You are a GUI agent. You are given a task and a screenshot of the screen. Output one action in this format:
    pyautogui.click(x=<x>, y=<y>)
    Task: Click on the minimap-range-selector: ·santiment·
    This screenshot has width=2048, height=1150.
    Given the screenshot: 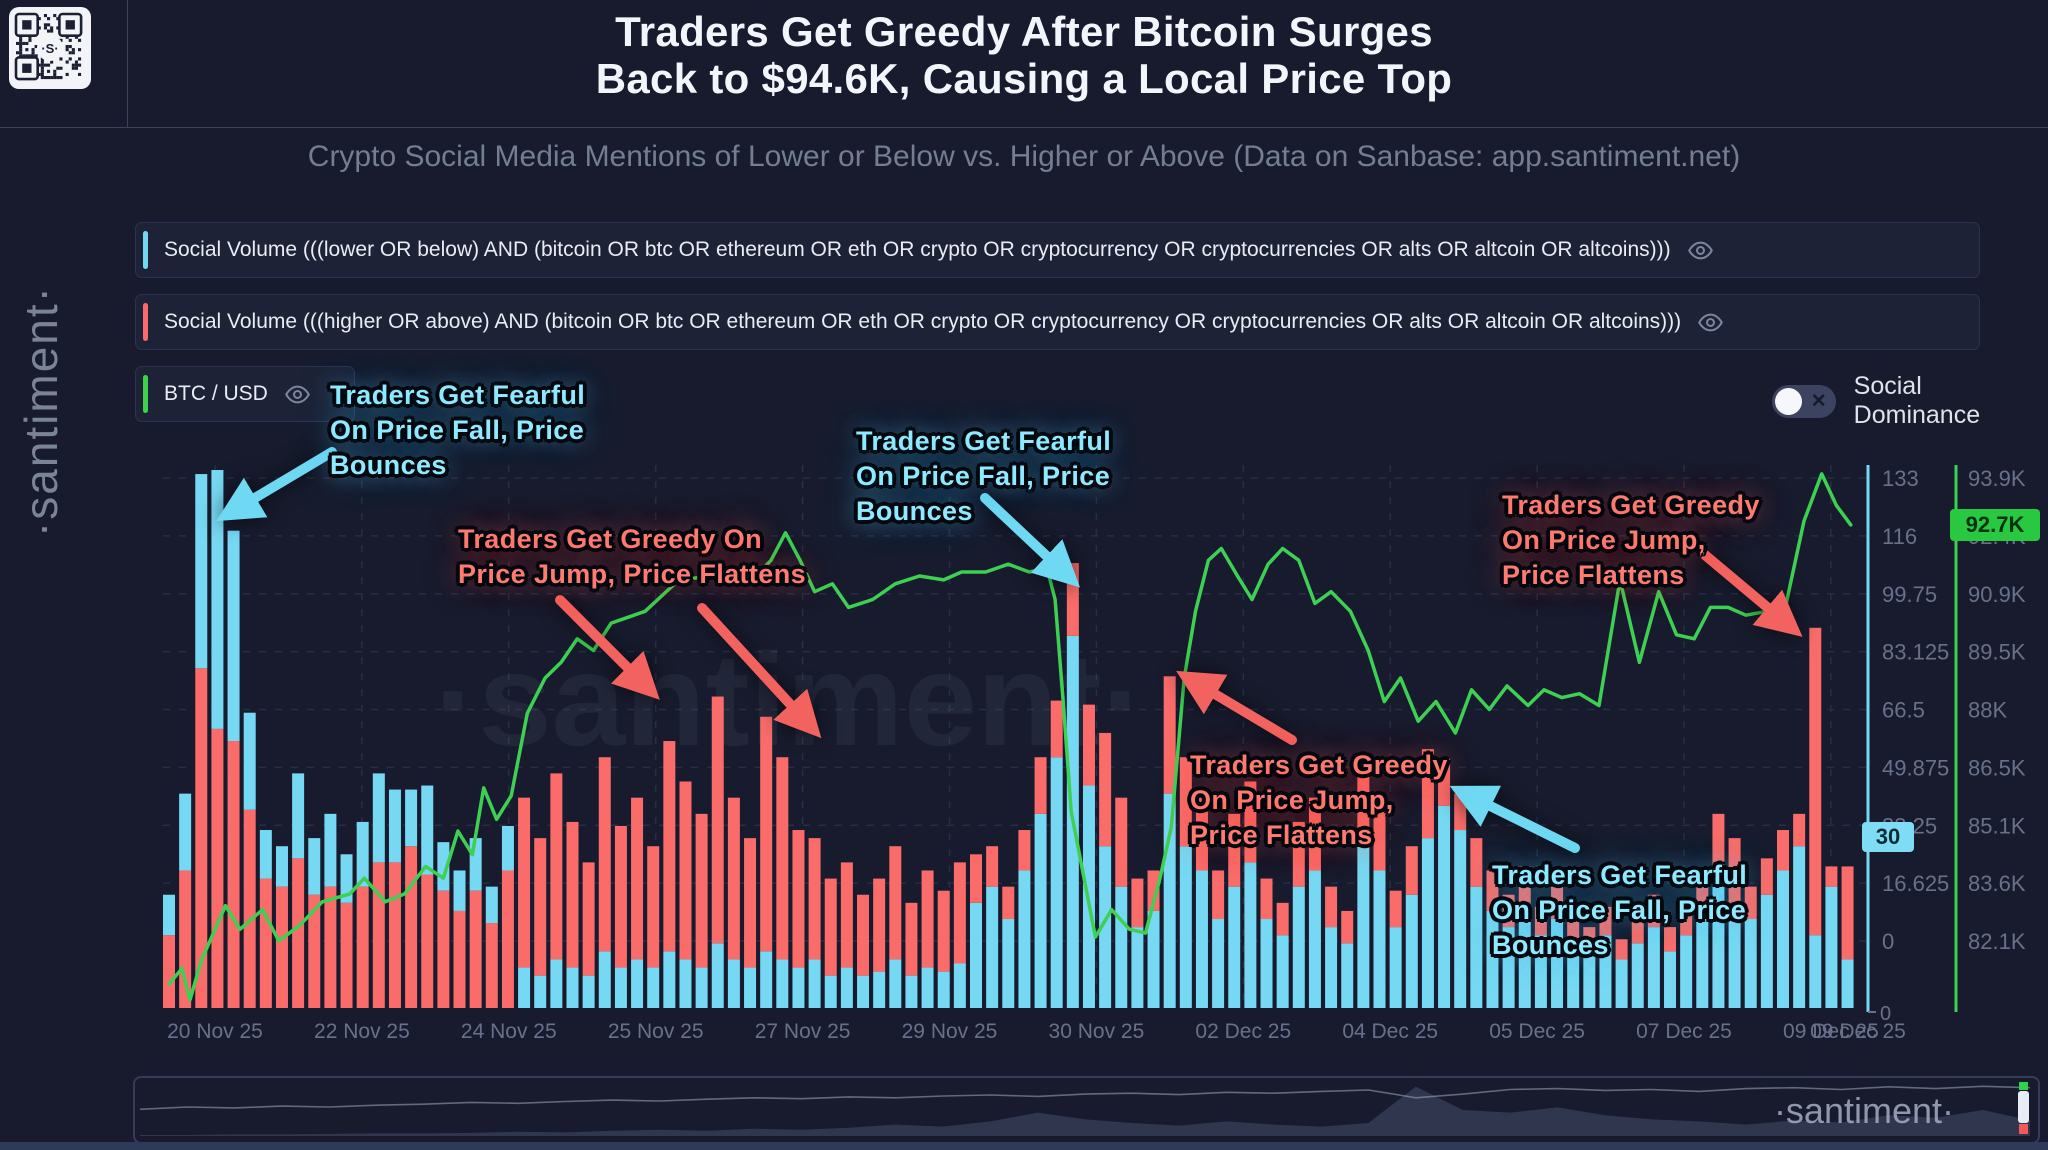 What is the action you would take?
    pyautogui.click(x=1086, y=1110)
    